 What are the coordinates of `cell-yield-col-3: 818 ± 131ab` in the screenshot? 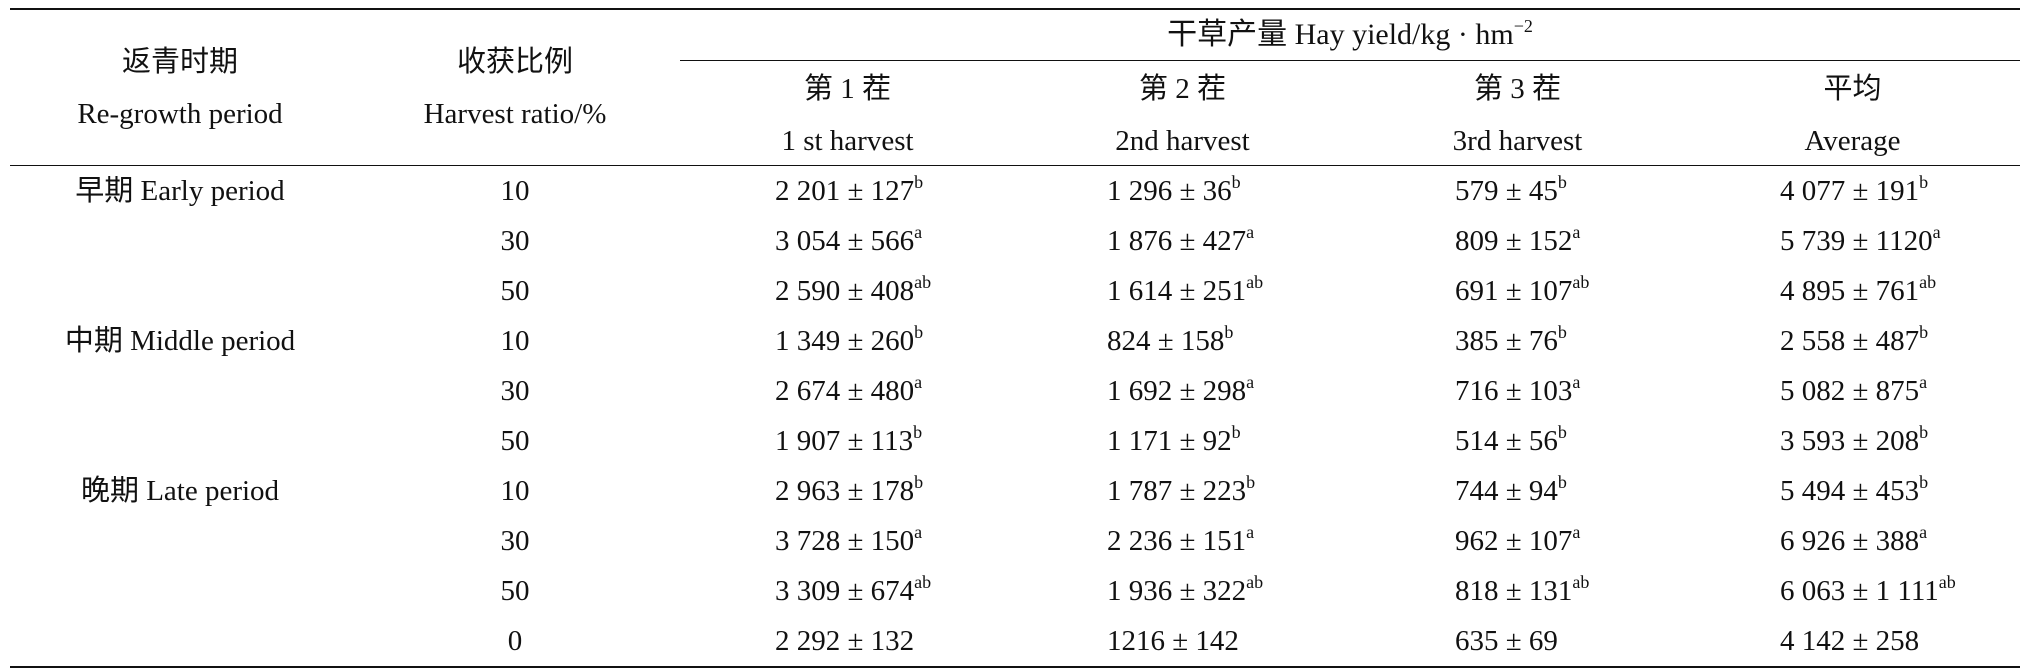 It's located at (1517, 591).